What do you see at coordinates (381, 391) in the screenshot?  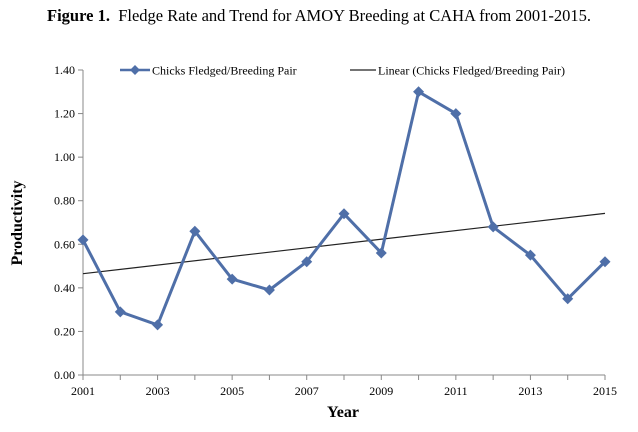 I see `x-tick-label: 2009` at bounding box center [381, 391].